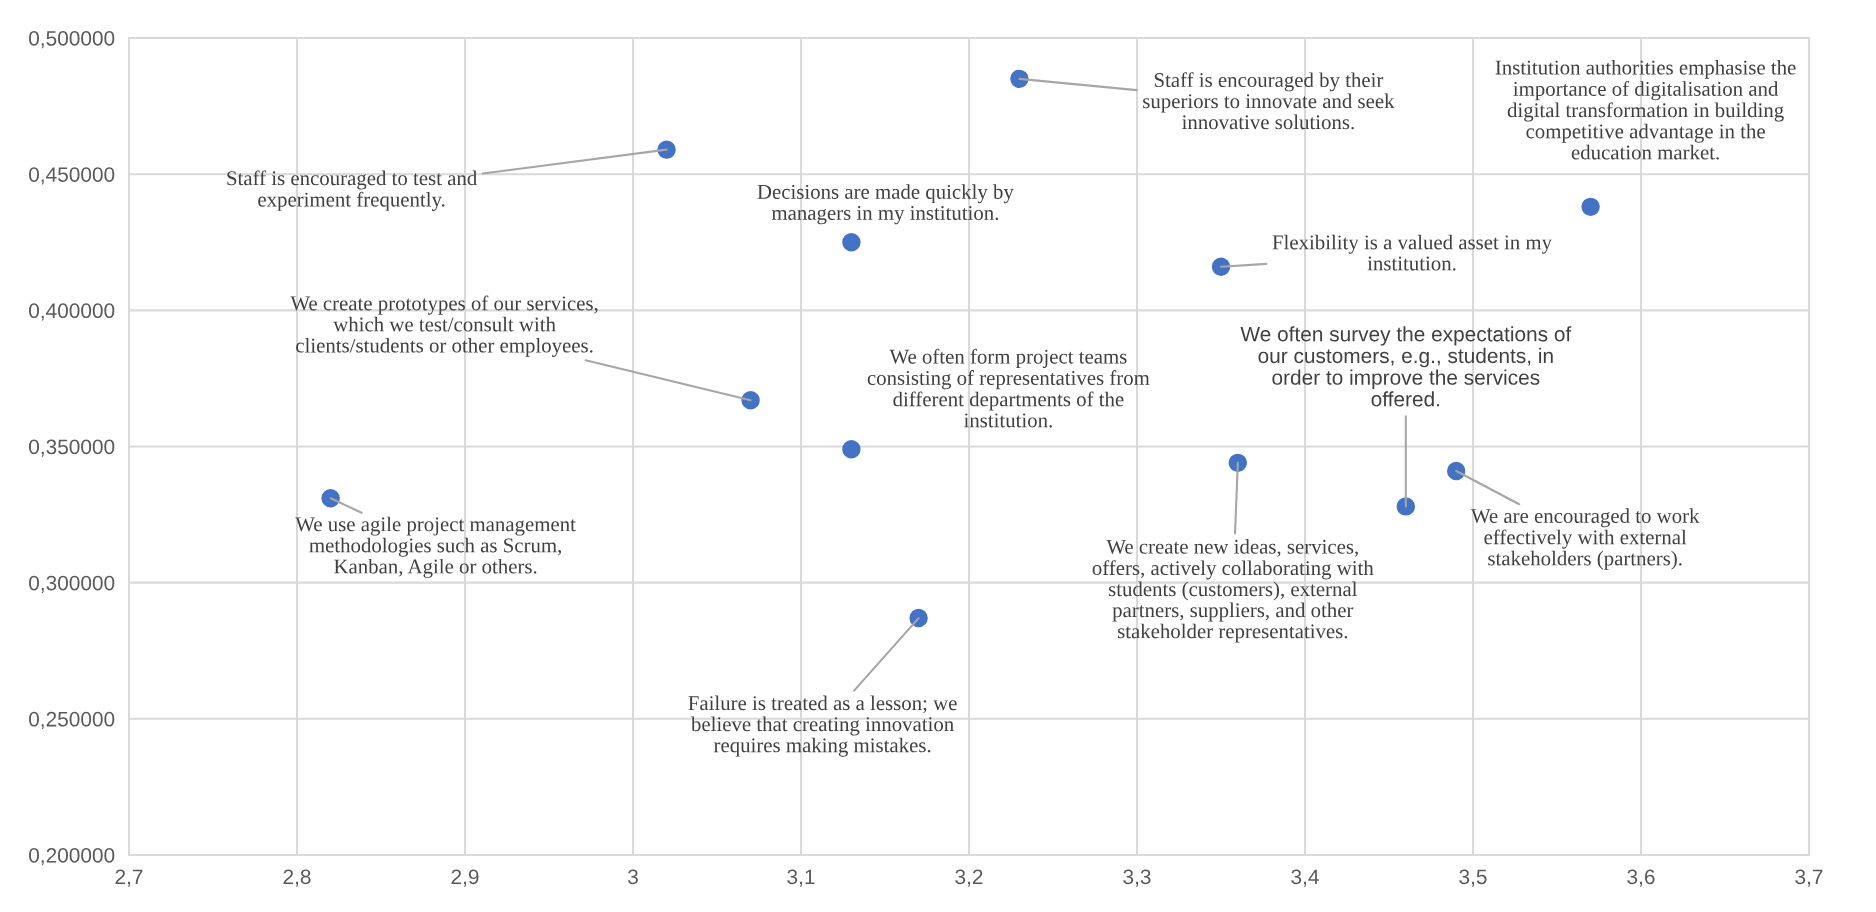 Image resolution: width=1876 pixels, height=912 pixels. What do you see at coordinates (1809, 878) in the screenshot?
I see `x-tick-label: 3,7` at bounding box center [1809, 878].